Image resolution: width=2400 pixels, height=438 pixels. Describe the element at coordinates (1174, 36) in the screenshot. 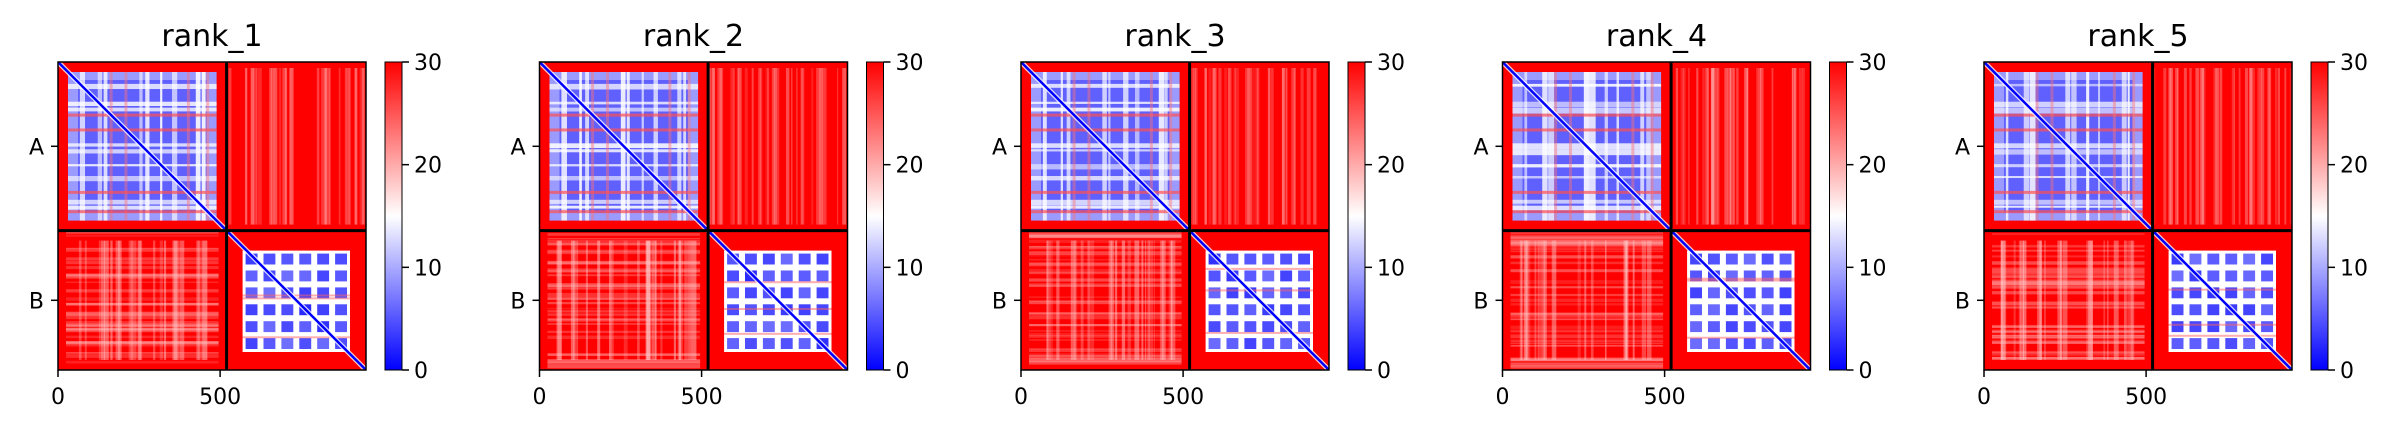

I see `panel-title: rank_3` at that location.